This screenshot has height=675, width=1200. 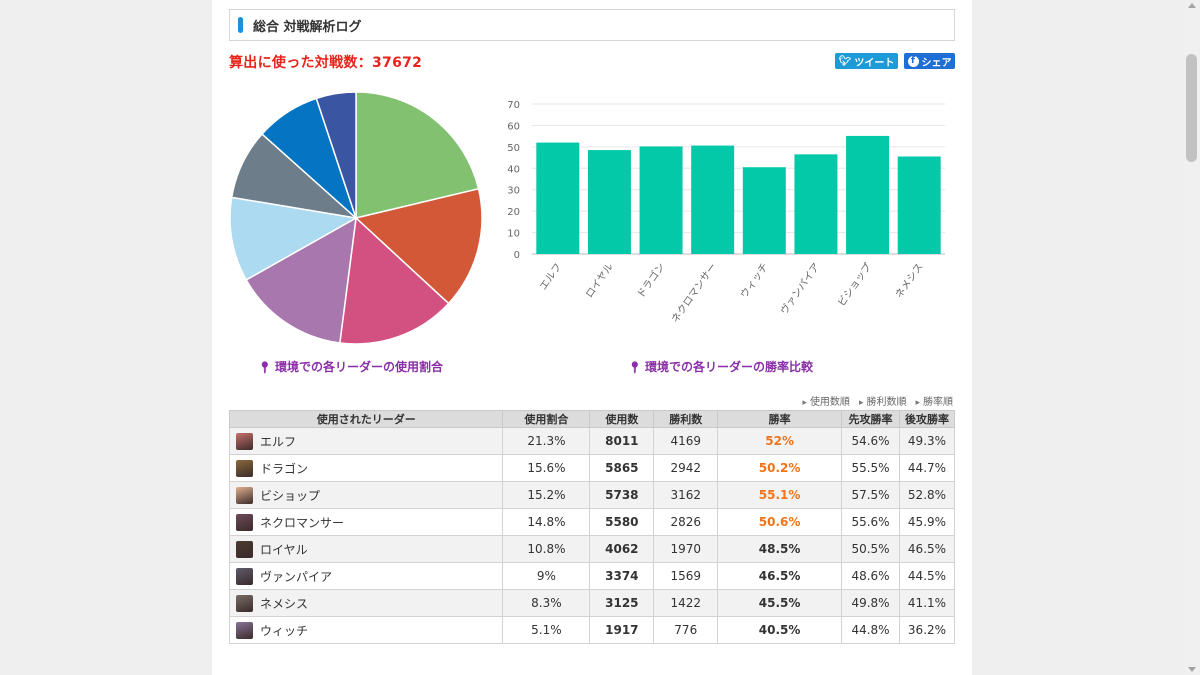 What do you see at coordinates (686, 603) in the screenshot?
I see `cell-wins: 1422` at bounding box center [686, 603].